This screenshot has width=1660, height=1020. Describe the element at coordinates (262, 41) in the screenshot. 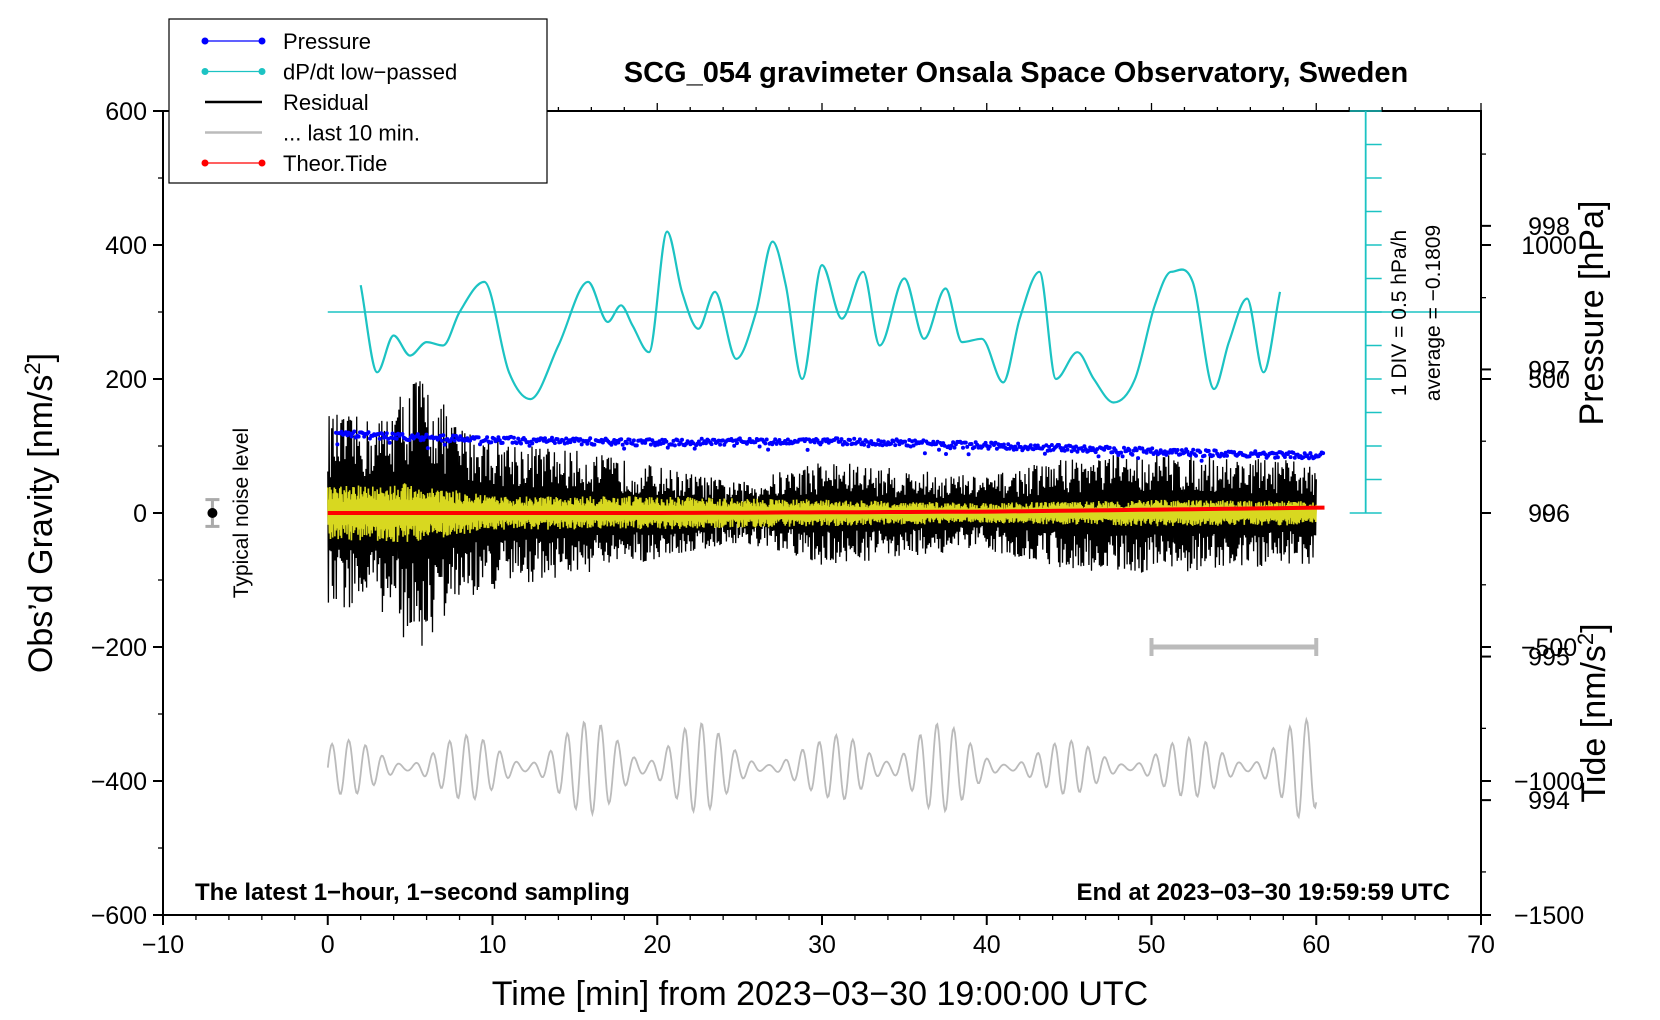

I see `legend-swatch-dot` at that location.